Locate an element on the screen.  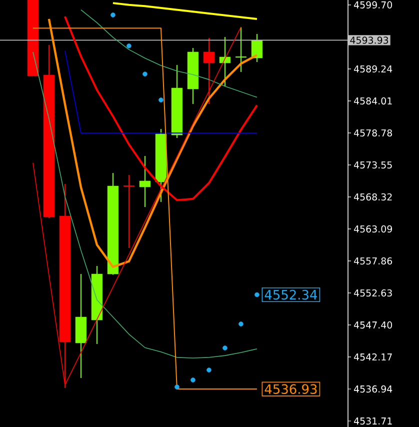
y-tick-label: 4547.40 is located at coordinates (373, 325).